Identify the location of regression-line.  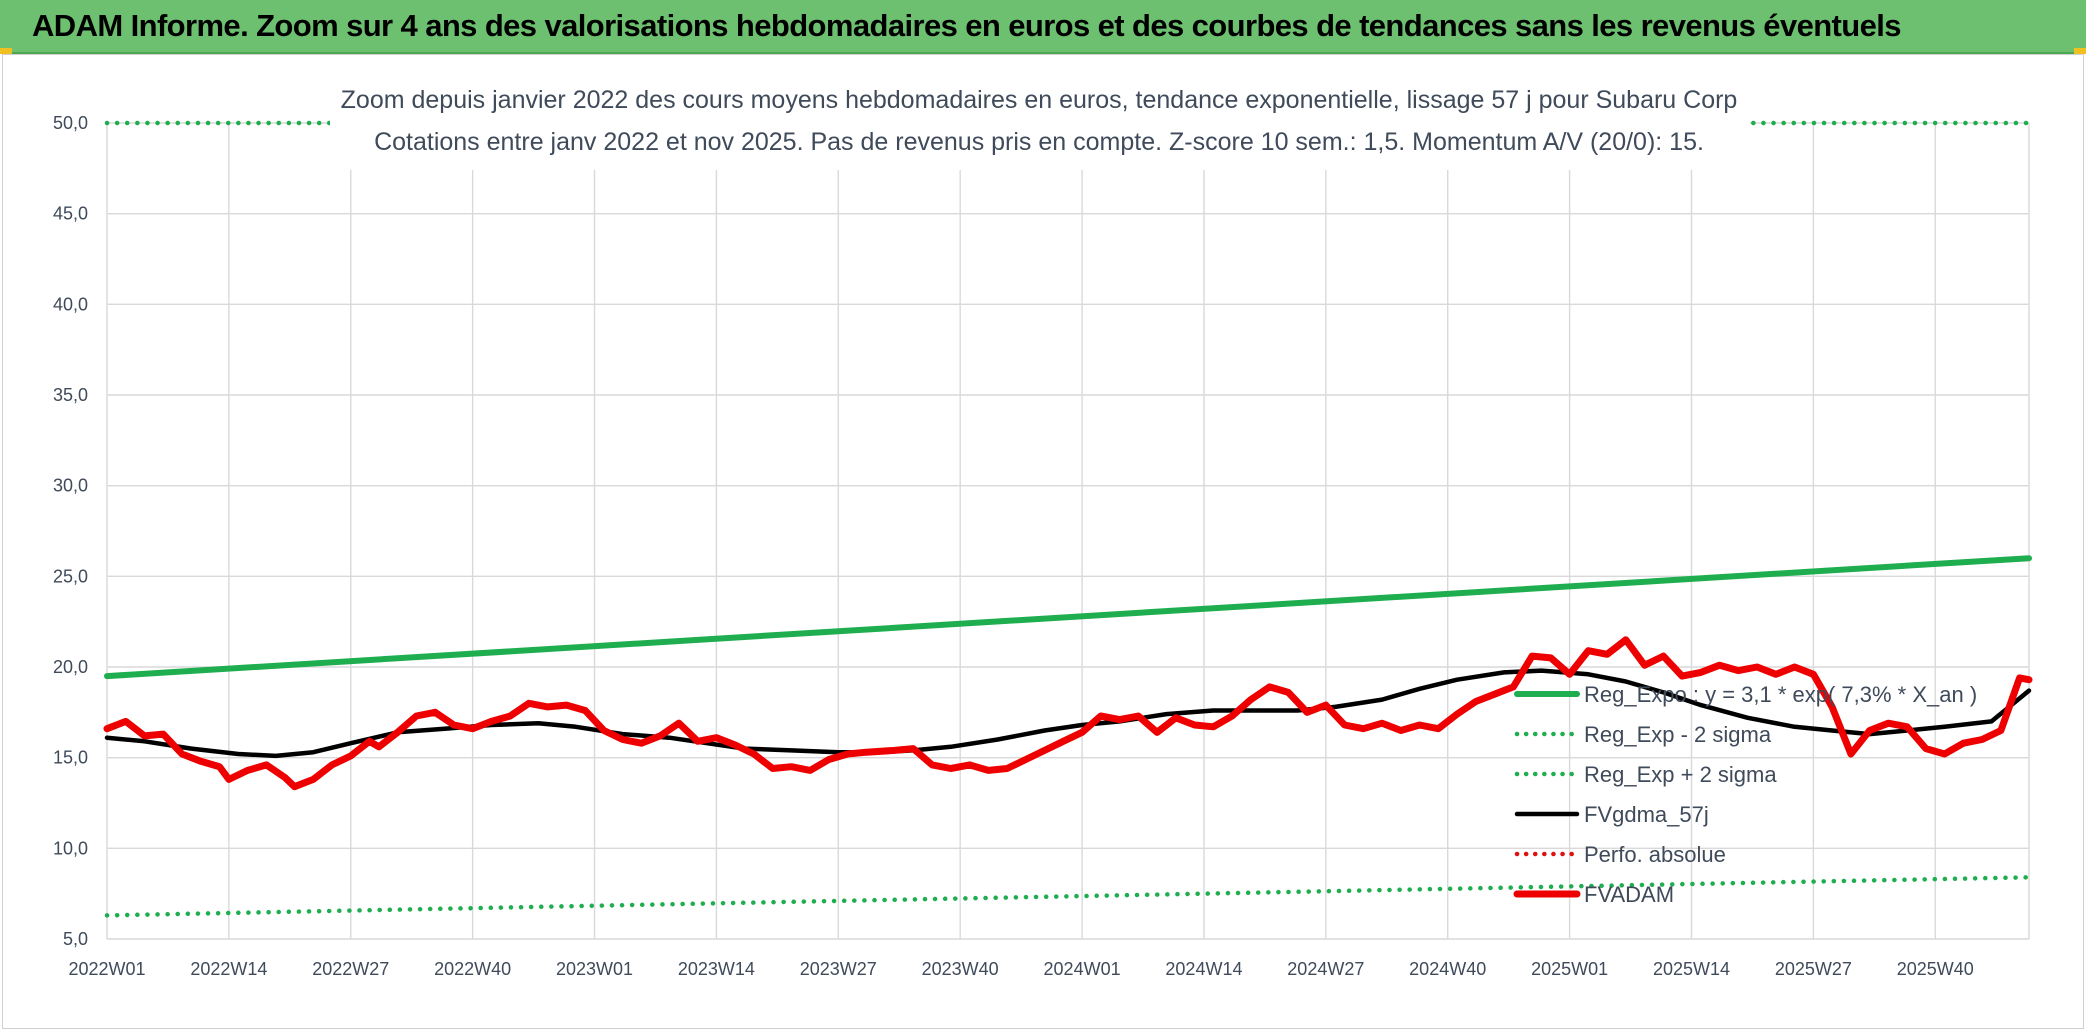
(1068, 617).